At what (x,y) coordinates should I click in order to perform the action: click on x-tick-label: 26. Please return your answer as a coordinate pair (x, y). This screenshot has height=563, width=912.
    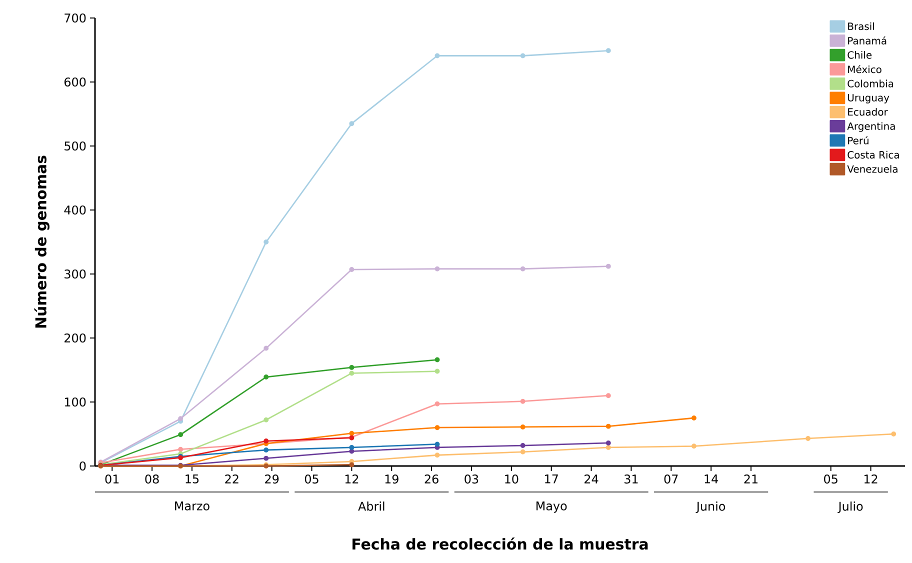
    Looking at the image, I should click on (431, 479).